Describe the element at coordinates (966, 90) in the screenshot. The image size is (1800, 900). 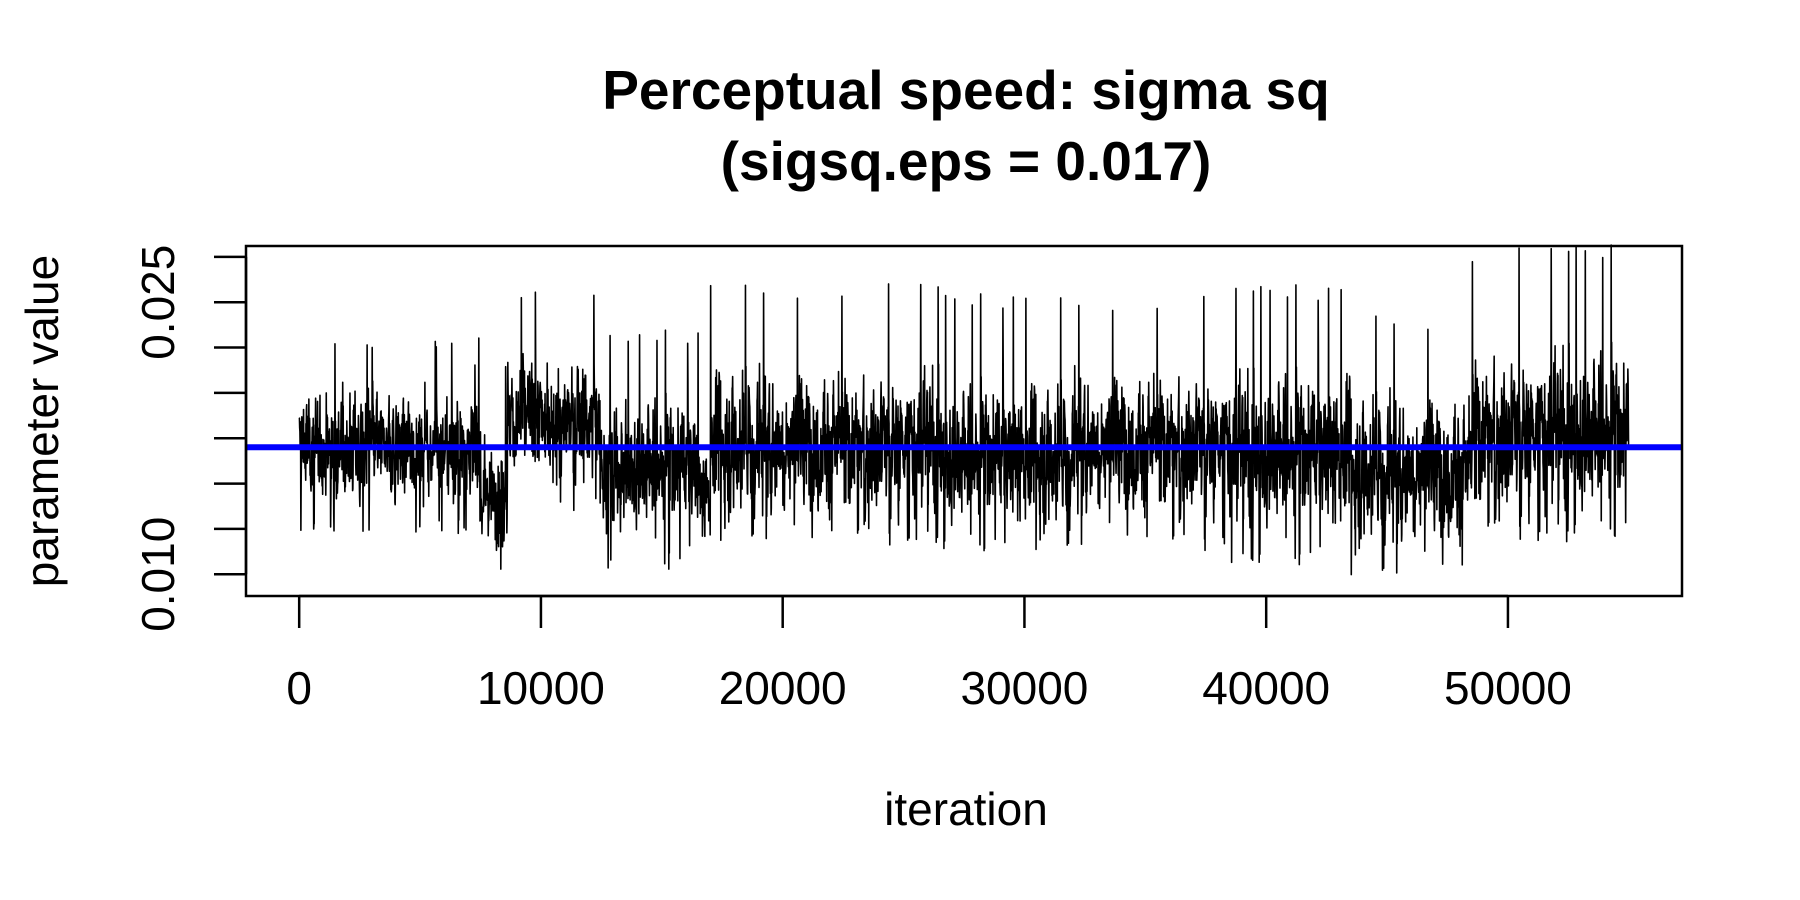
I see `chart-title-line-1: Perceptual speed: sigma sq` at that location.